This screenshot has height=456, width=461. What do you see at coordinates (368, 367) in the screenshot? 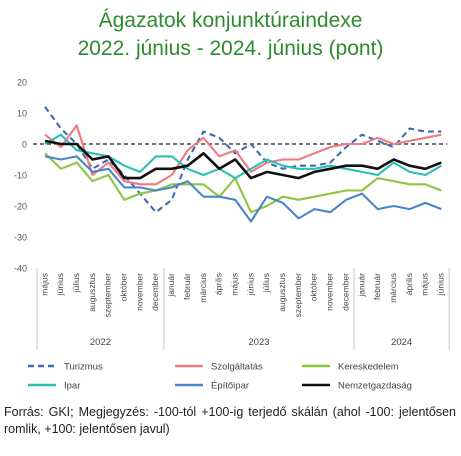
I see `legend-label: Kereskedelem` at bounding box center [368, 367].